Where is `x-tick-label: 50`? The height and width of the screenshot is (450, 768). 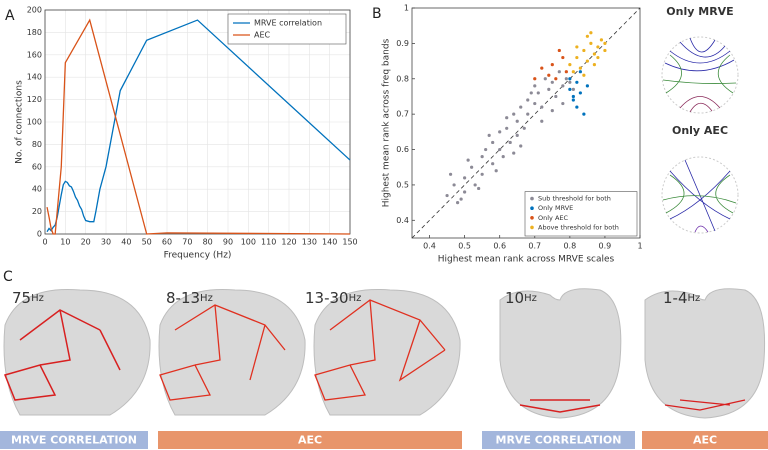
x-tick-label: 50 is located at coordinates (147, 242).